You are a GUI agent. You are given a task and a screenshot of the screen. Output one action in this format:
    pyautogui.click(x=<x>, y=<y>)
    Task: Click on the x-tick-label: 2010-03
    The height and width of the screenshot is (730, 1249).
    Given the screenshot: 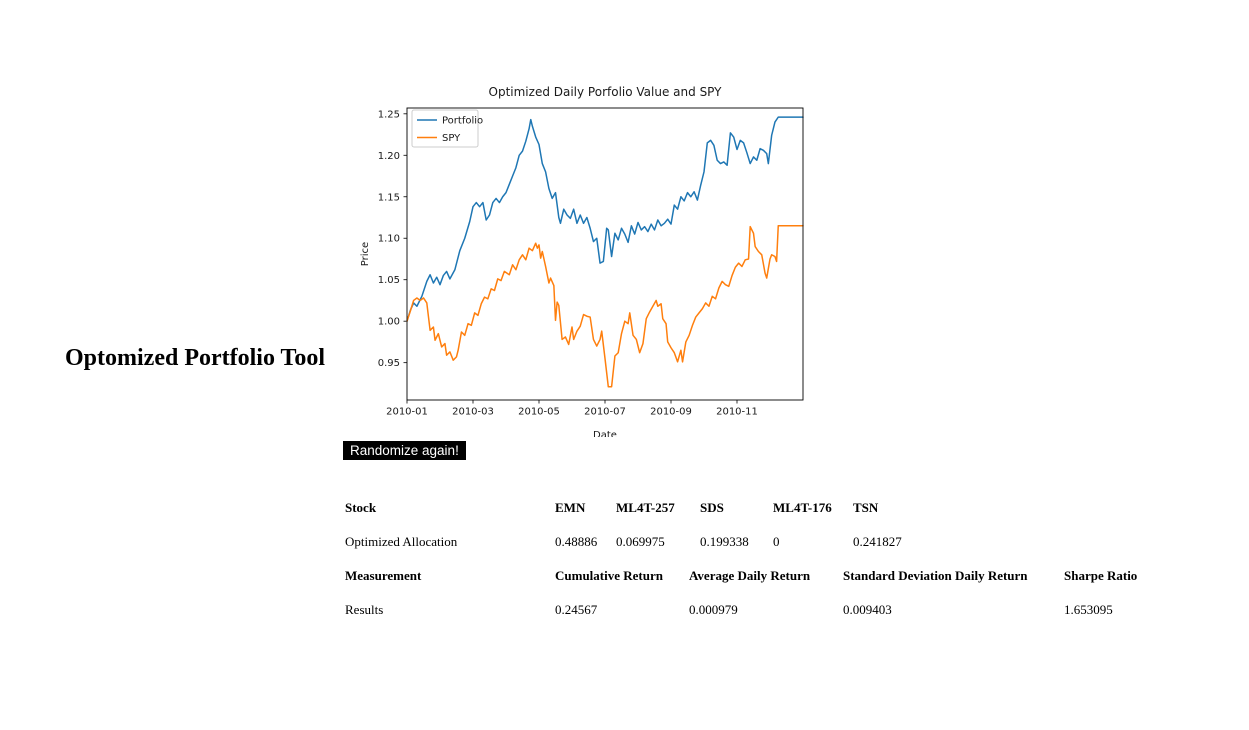 What is the action you would take?
    pyautogui.click(x=473, y=412)
    